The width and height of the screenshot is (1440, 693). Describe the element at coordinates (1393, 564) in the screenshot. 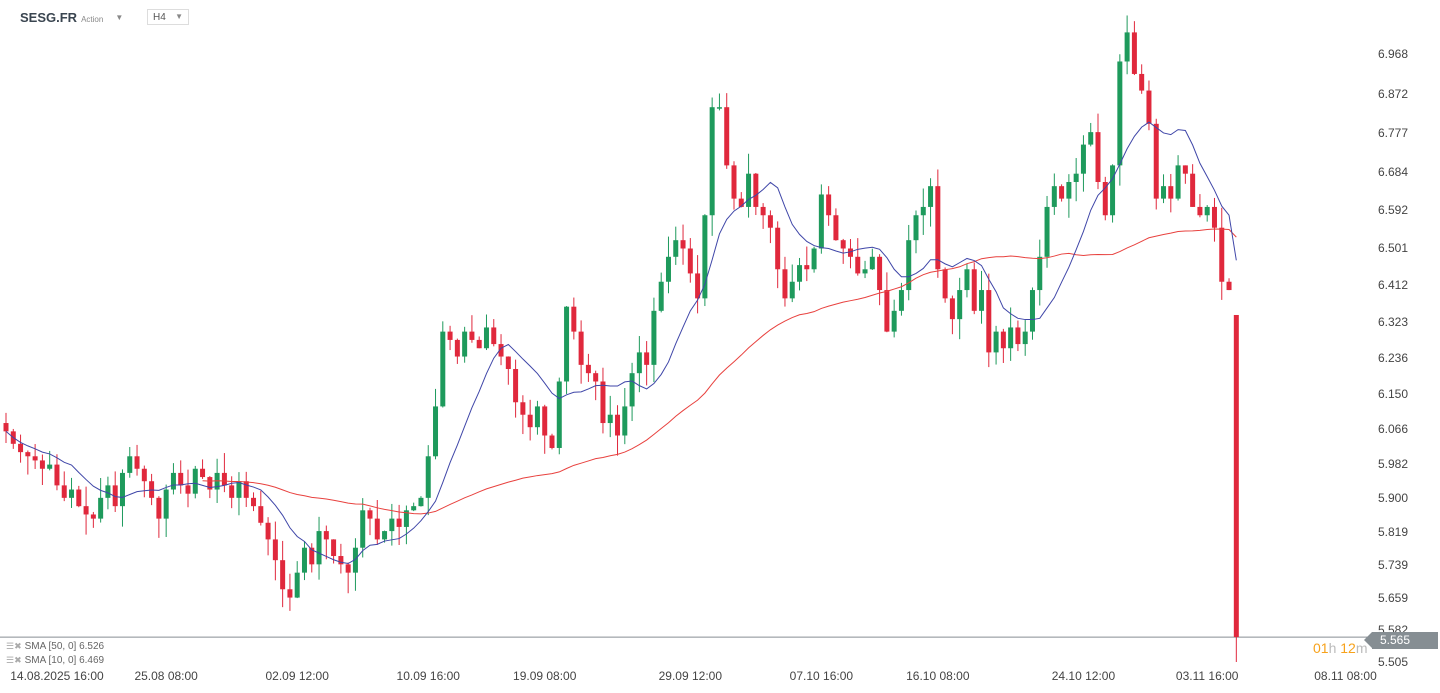

I see `price-tick-label: 5.739` at that location.